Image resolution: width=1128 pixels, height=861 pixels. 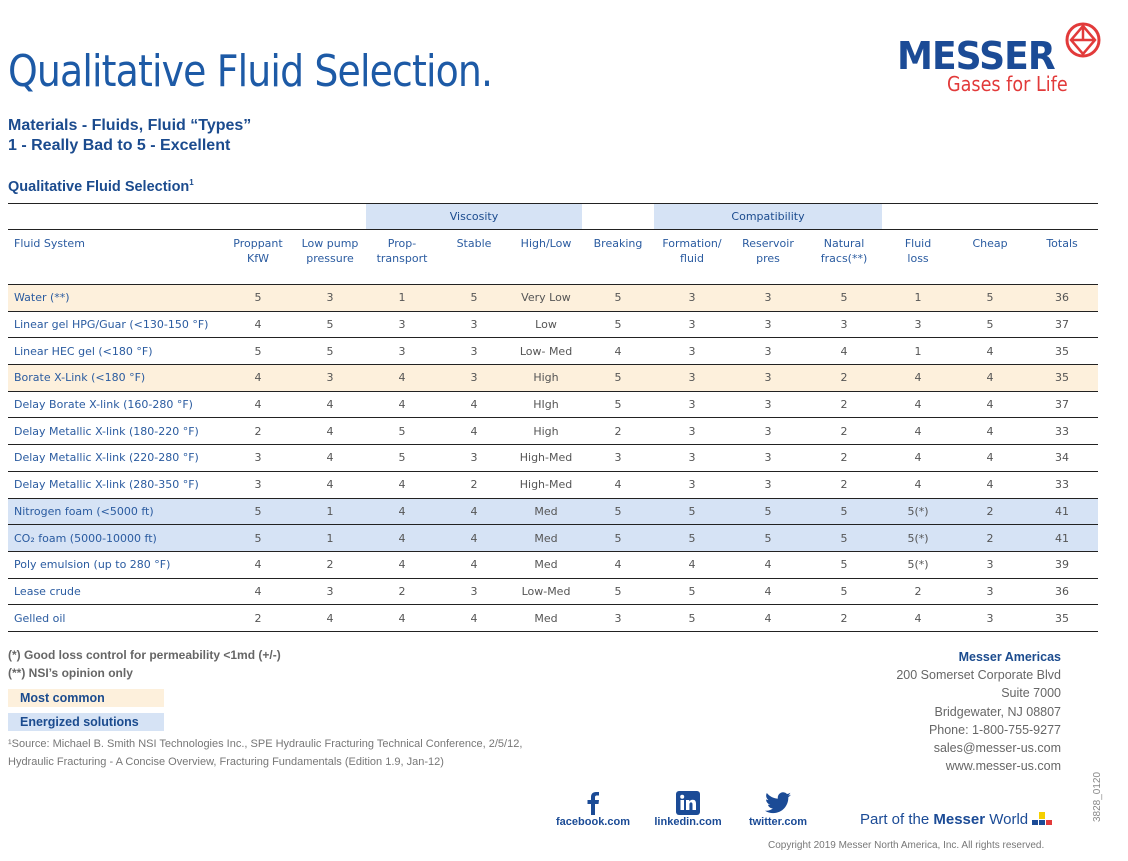 I want to click on fluid-system-cell: Nitrogen foam (<5000 ft), so click(x=115, y=511).